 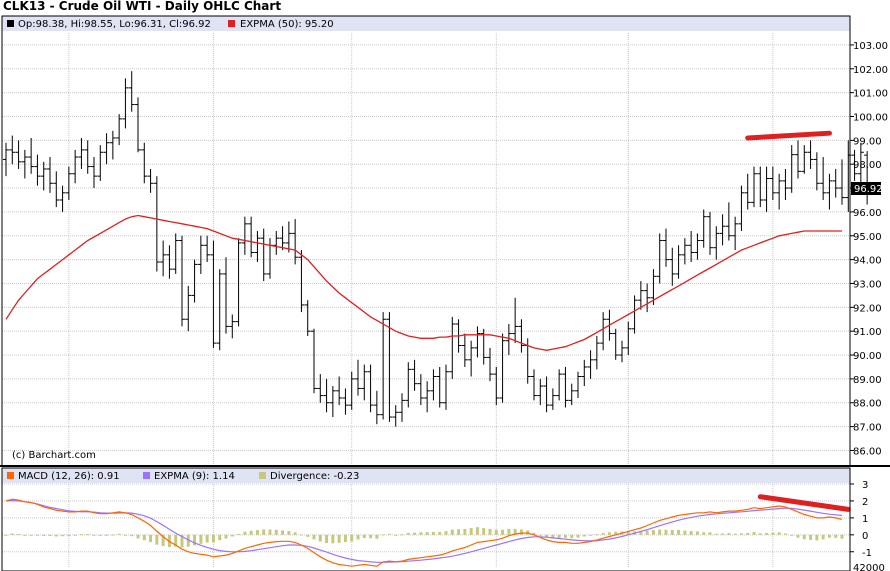 I want to click on macd-legend-swatch, so click(x=10, y=475).